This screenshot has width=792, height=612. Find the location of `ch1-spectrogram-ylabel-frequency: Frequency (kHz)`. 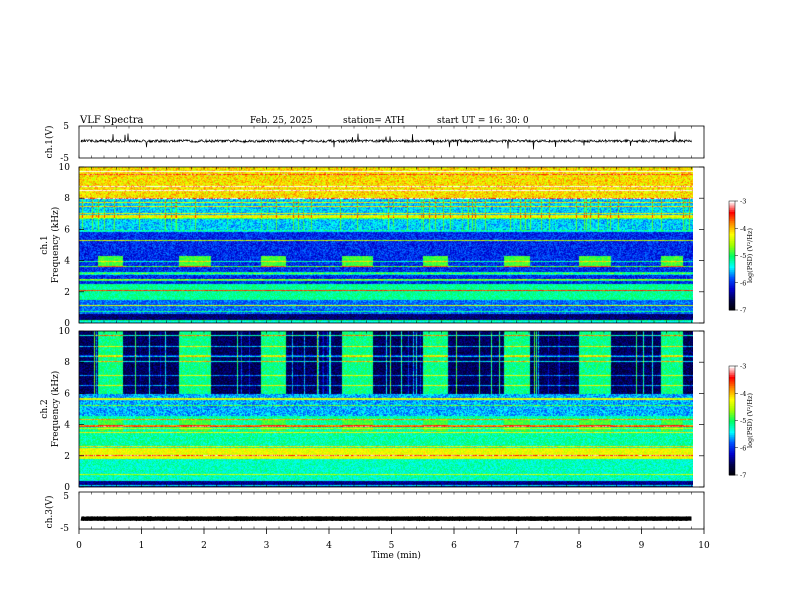

ch1-spectrogram-ylabel-frequency: Frequency (kHz) is located at coordinates (55, 245).